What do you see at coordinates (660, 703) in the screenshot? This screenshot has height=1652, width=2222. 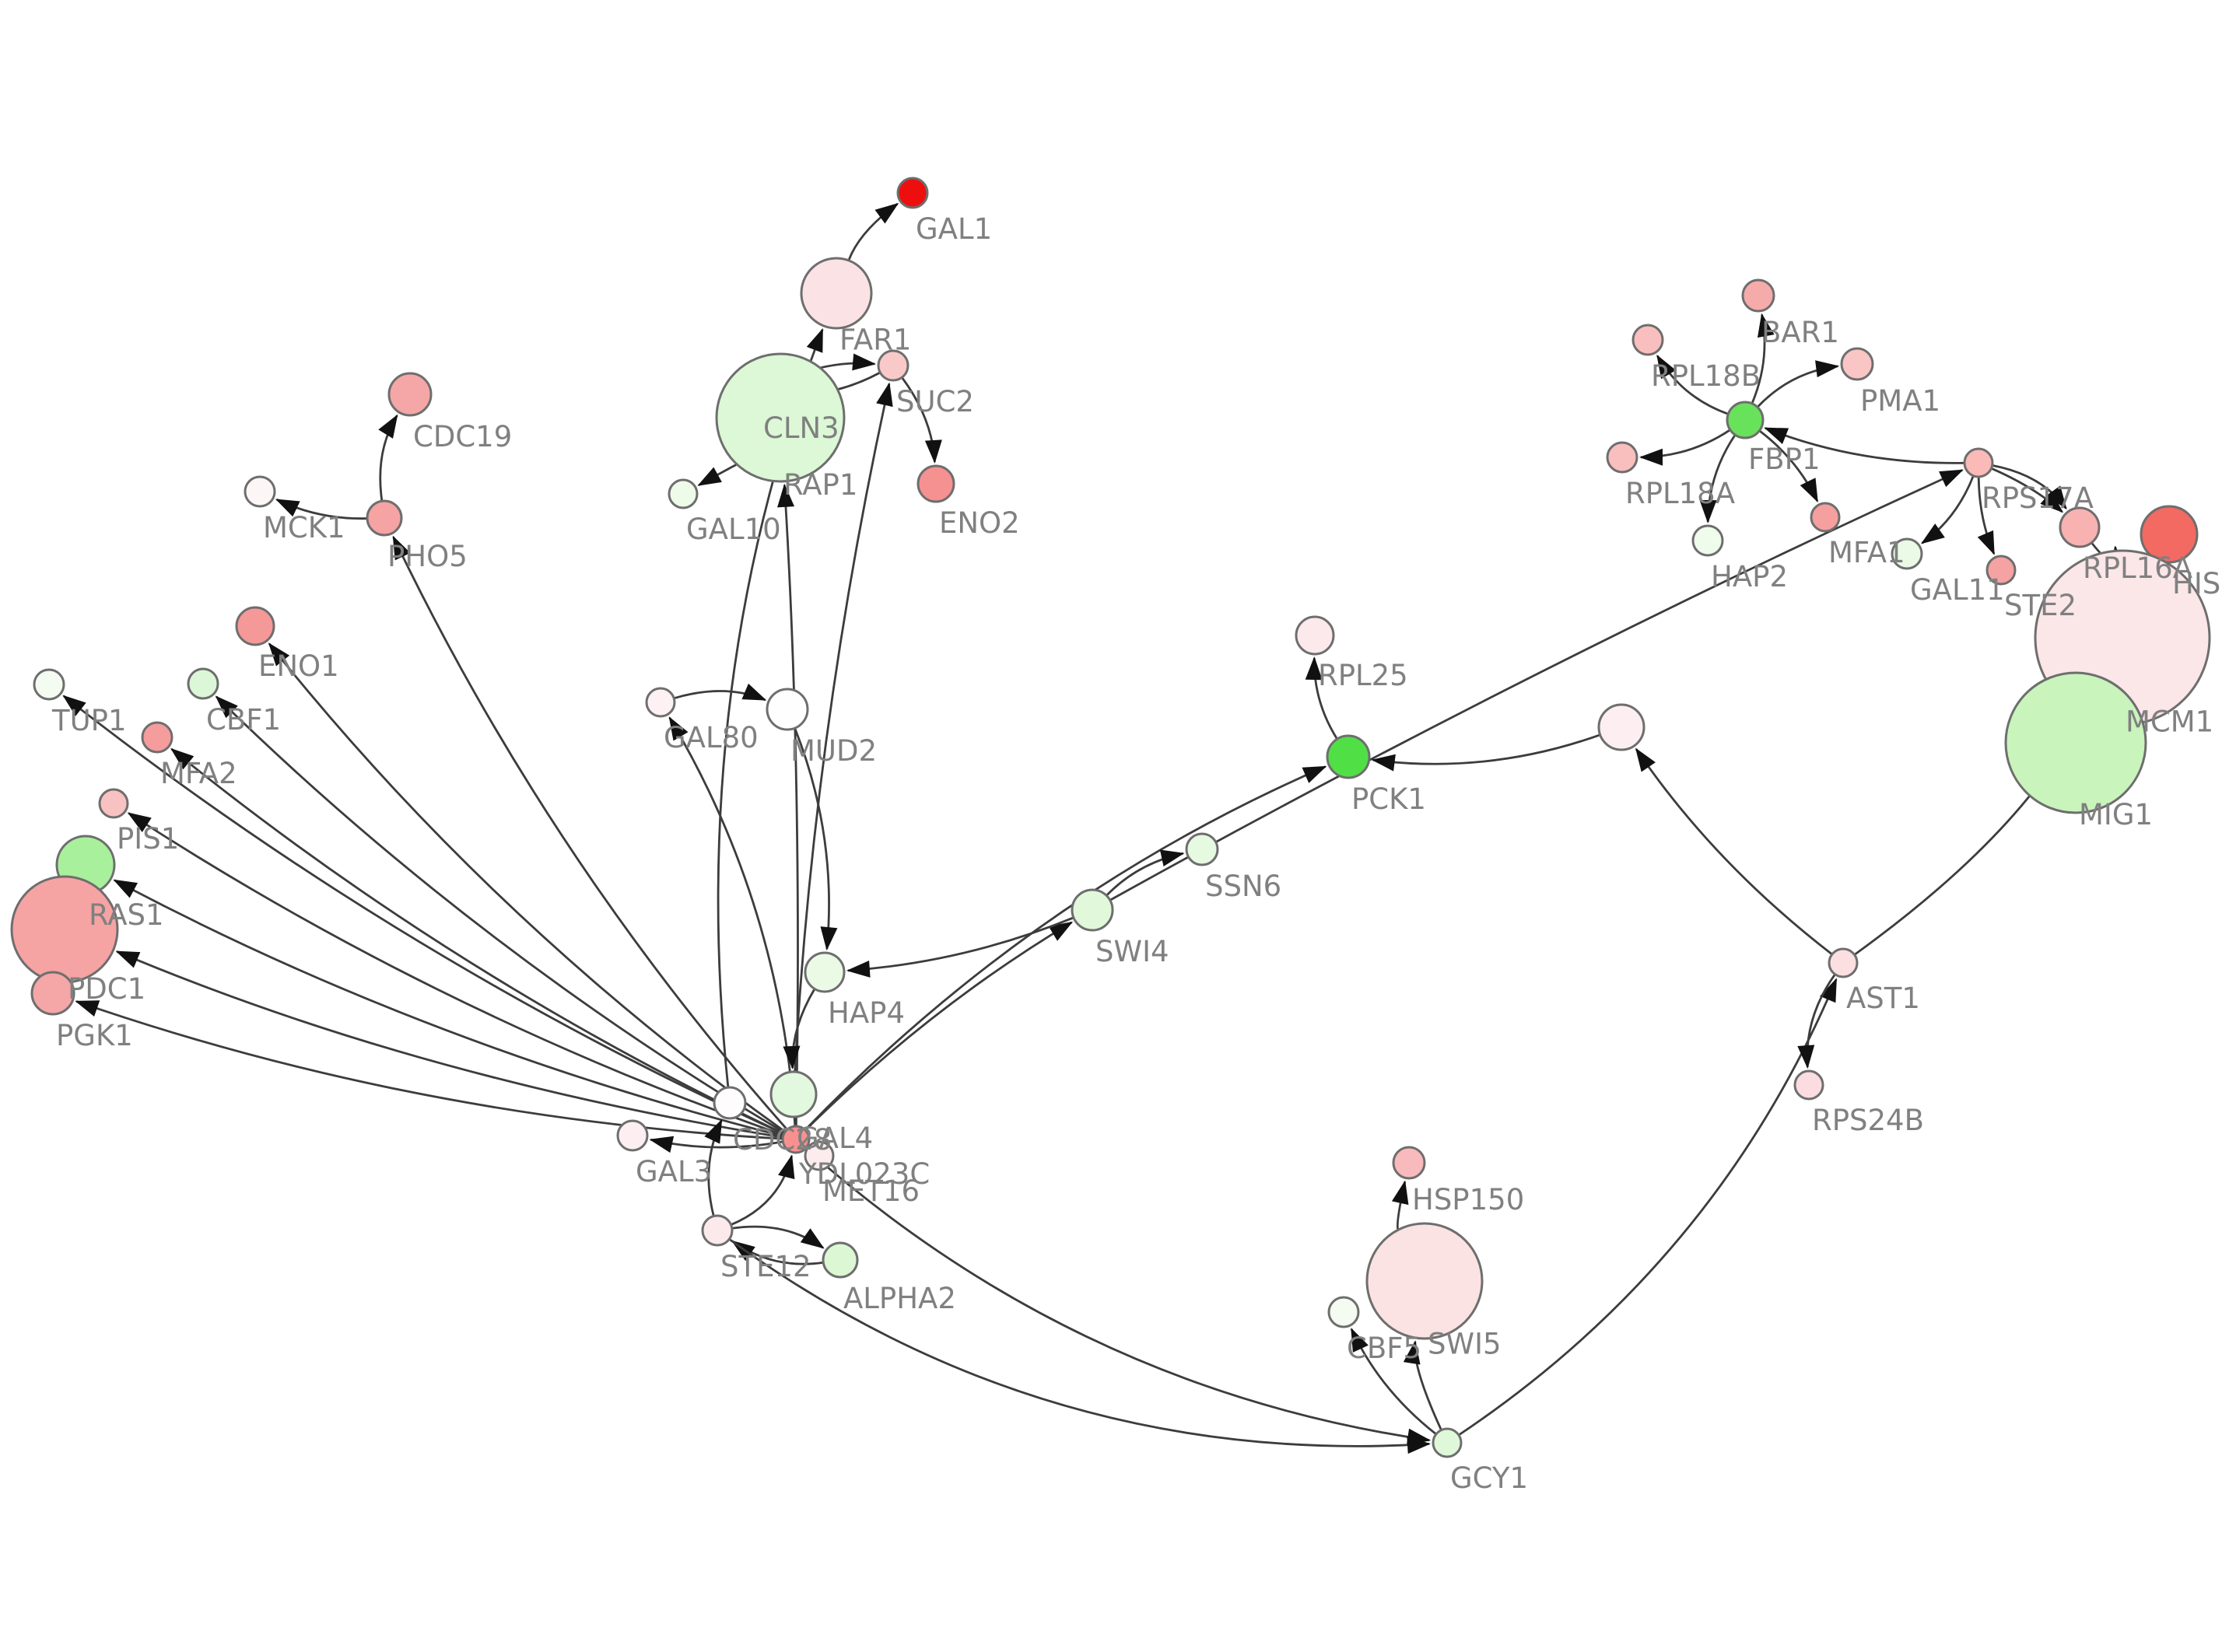 I see `node-gal80` at bounding box center [660, 703].